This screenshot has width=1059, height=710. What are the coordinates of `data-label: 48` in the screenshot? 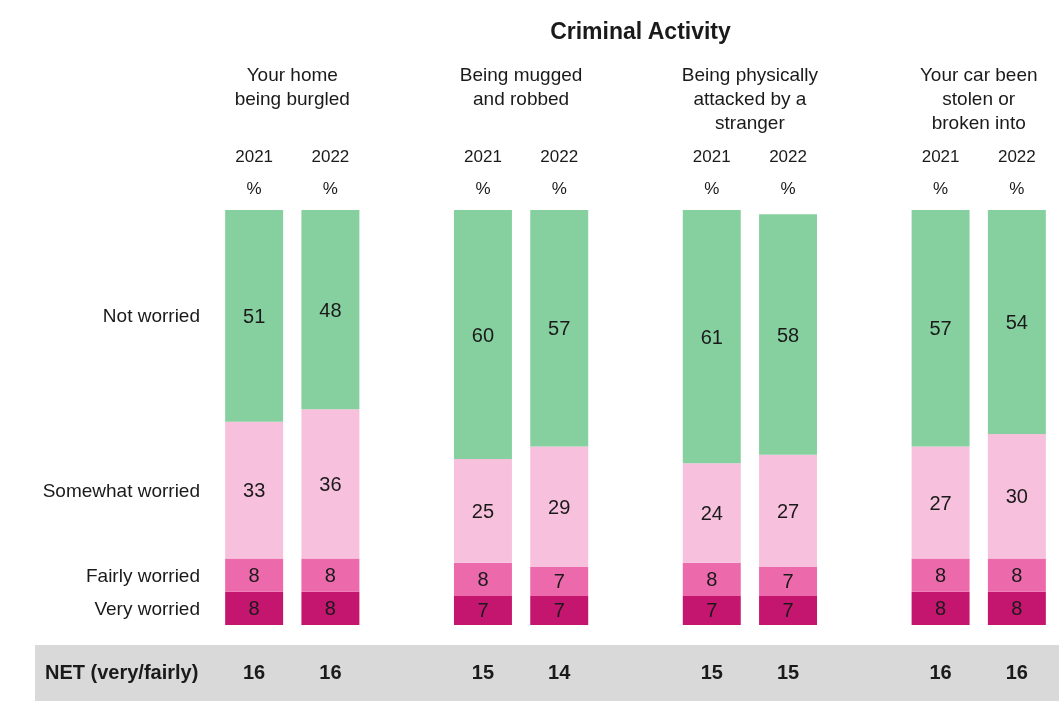 It's located at (330, 309).